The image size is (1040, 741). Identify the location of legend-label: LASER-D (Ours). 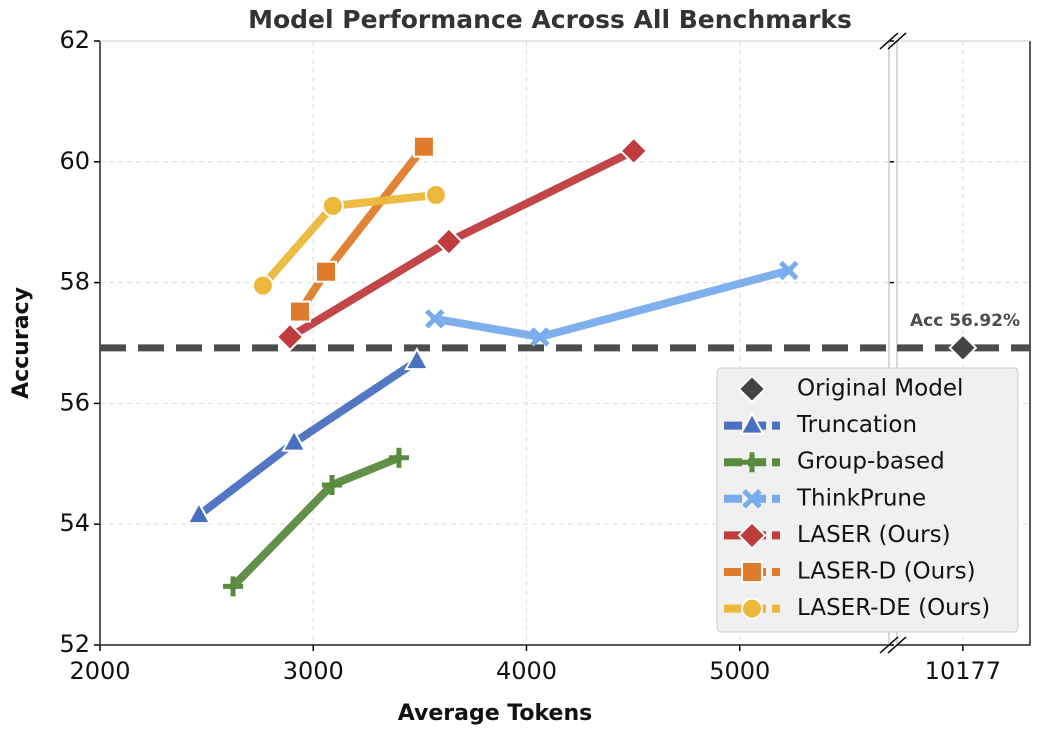
(886, 572).